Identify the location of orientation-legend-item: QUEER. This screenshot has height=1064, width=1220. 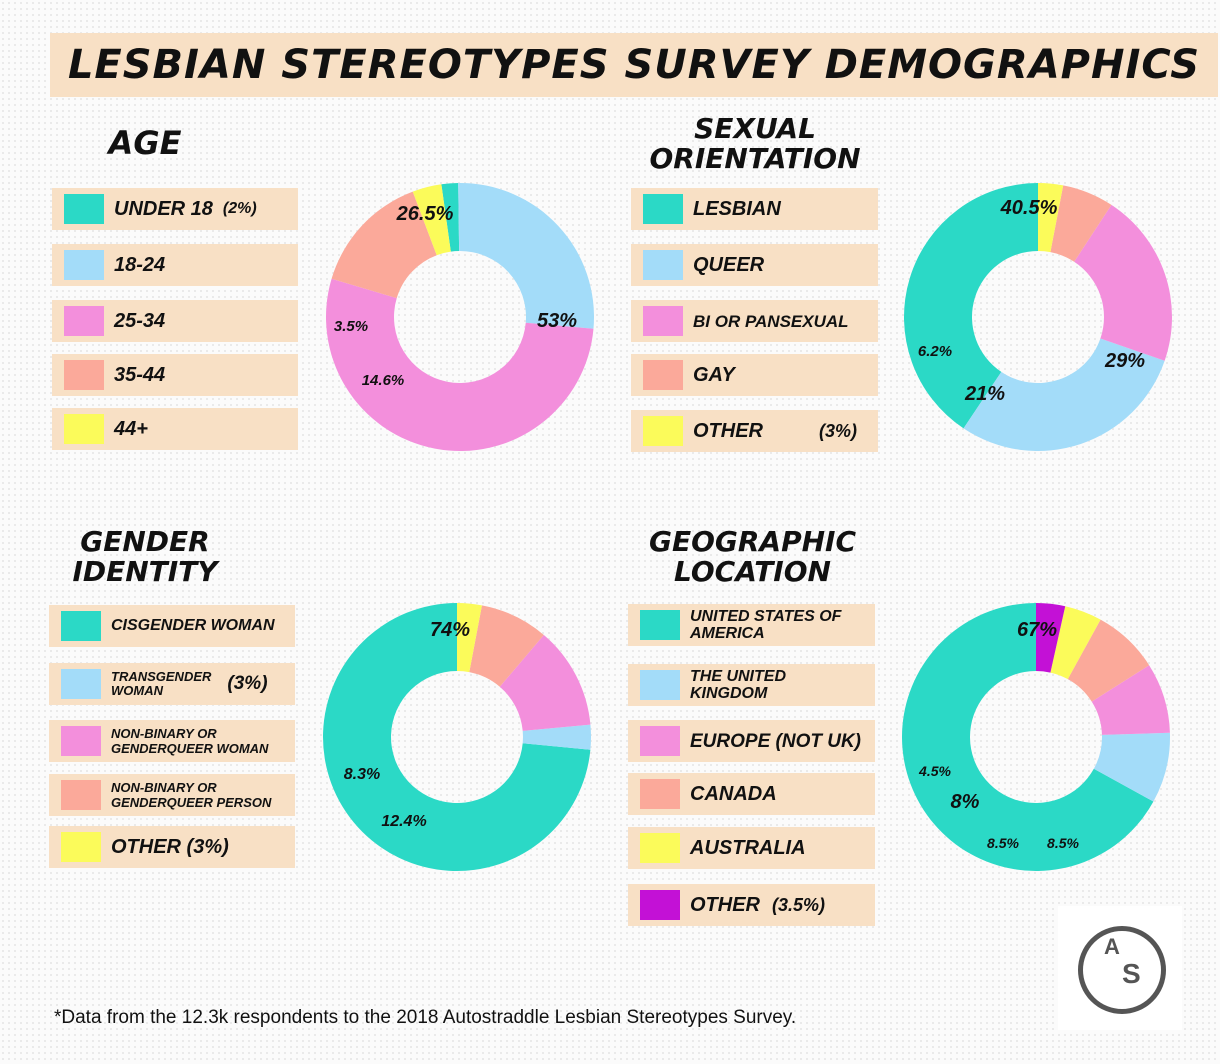
(754, 265).